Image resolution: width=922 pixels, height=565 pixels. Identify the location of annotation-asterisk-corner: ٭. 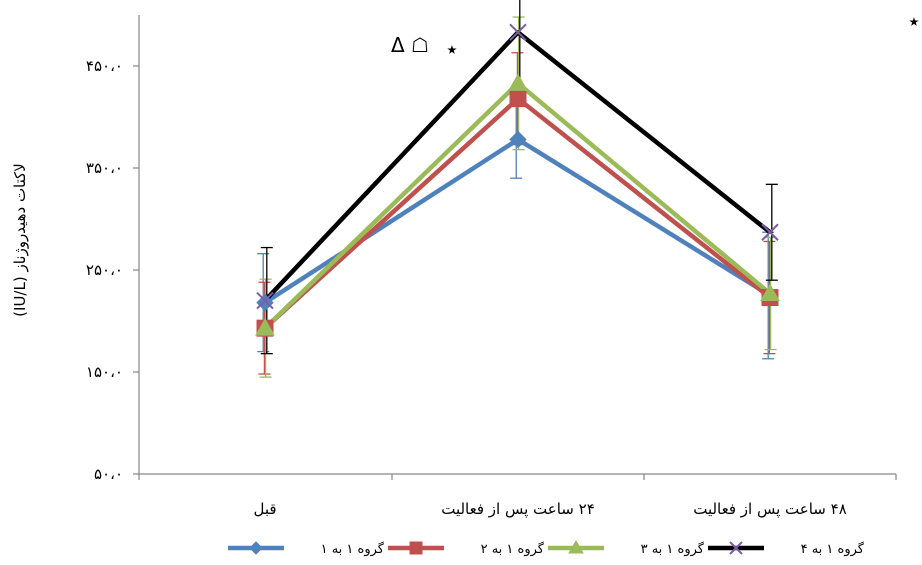
(914, 21).